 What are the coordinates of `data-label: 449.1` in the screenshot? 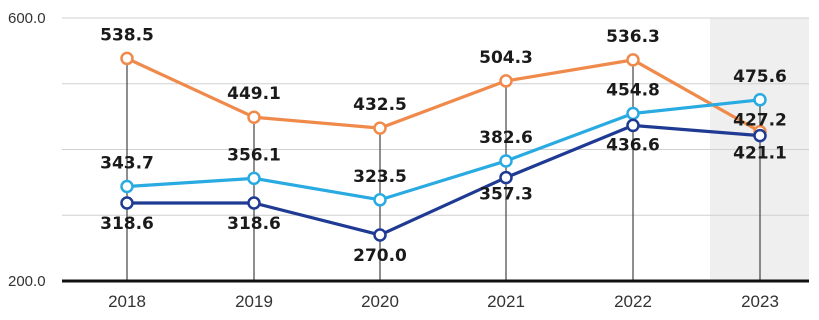 It's located at (254, 94).